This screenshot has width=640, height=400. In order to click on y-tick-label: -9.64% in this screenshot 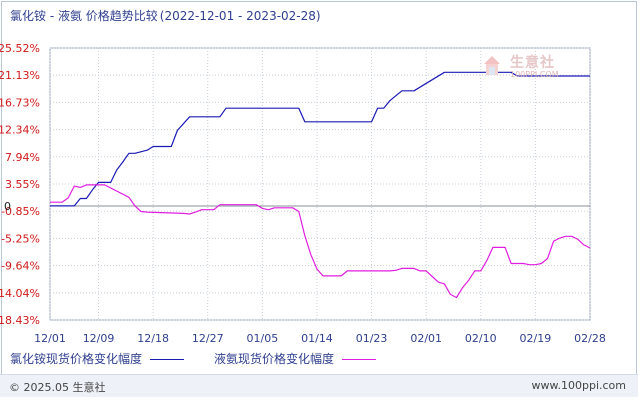, I will do `click(20, 266)`.